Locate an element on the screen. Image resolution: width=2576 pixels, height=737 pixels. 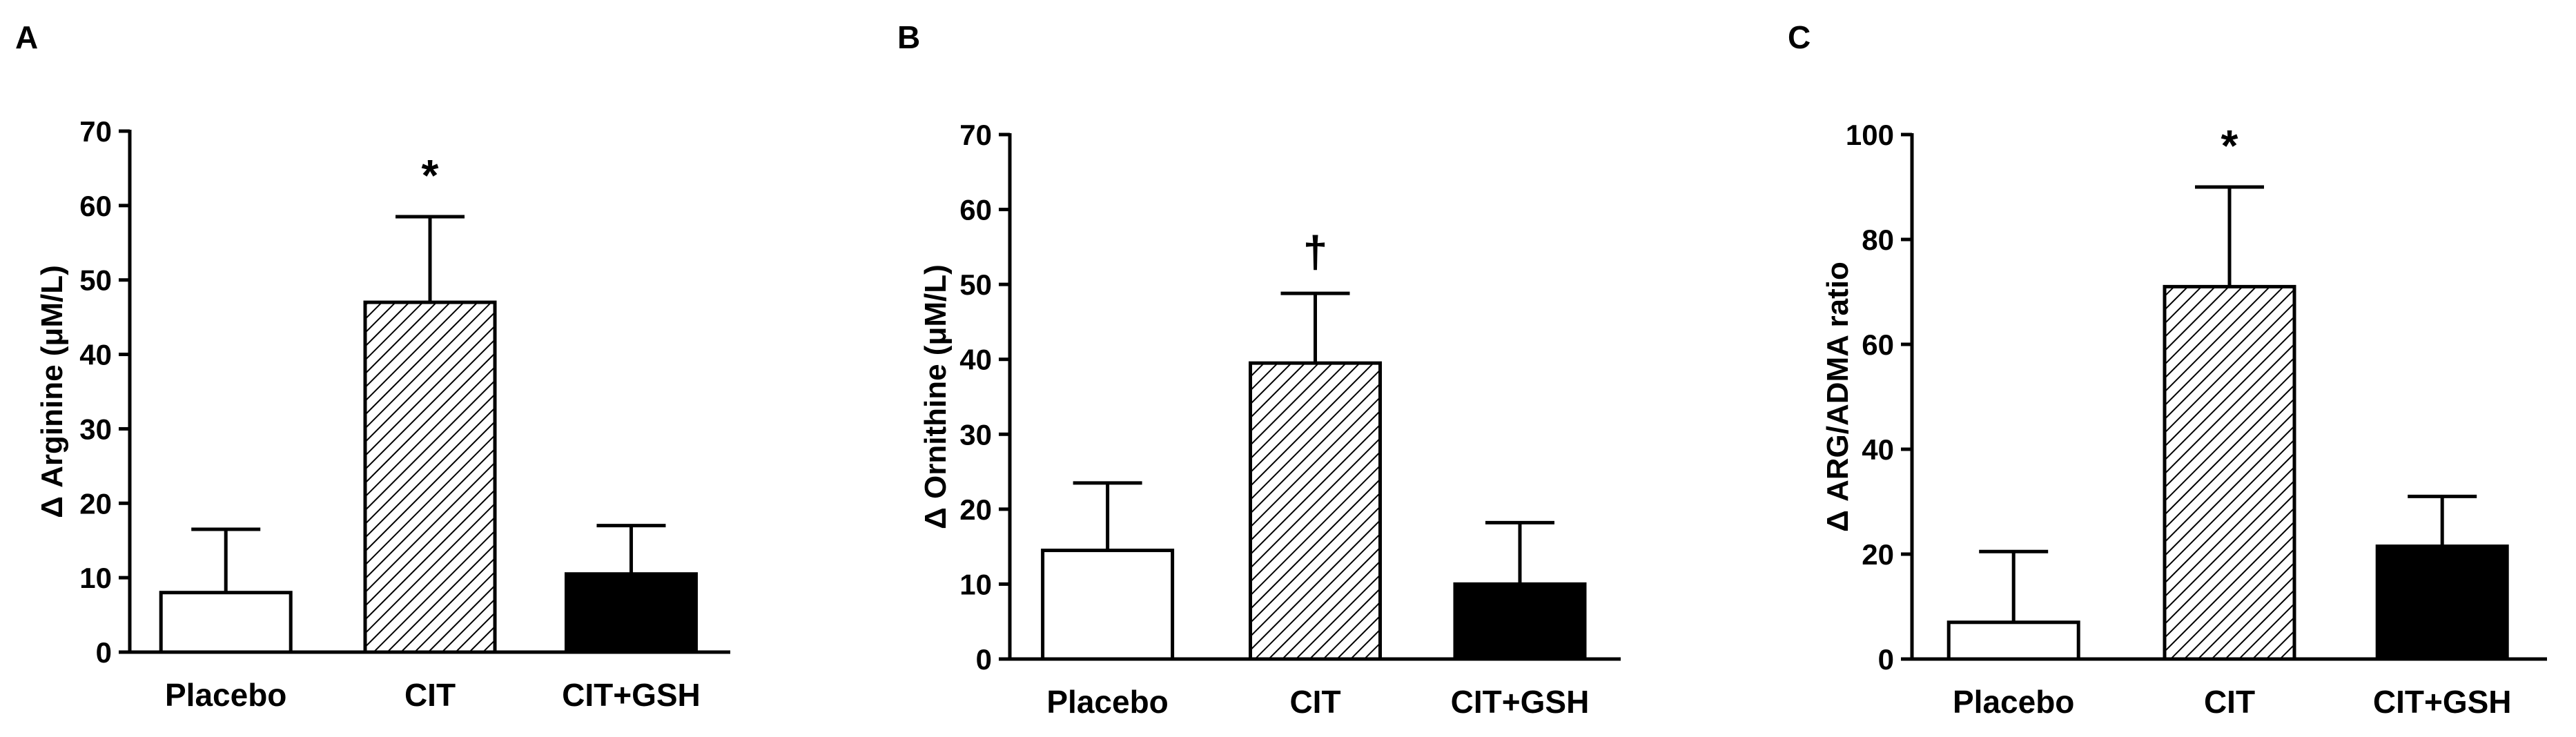
panel-b-y-tick-label: 10 is located at coordinates (975, 584).